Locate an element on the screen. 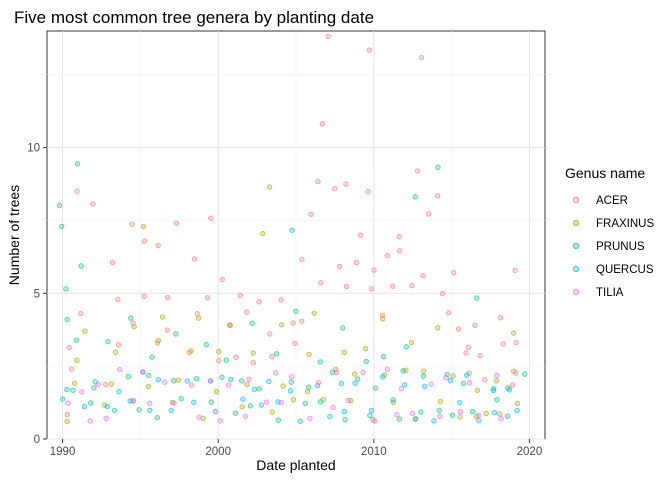  x-axis-title: Date planted is located at coordinates (295, 465).